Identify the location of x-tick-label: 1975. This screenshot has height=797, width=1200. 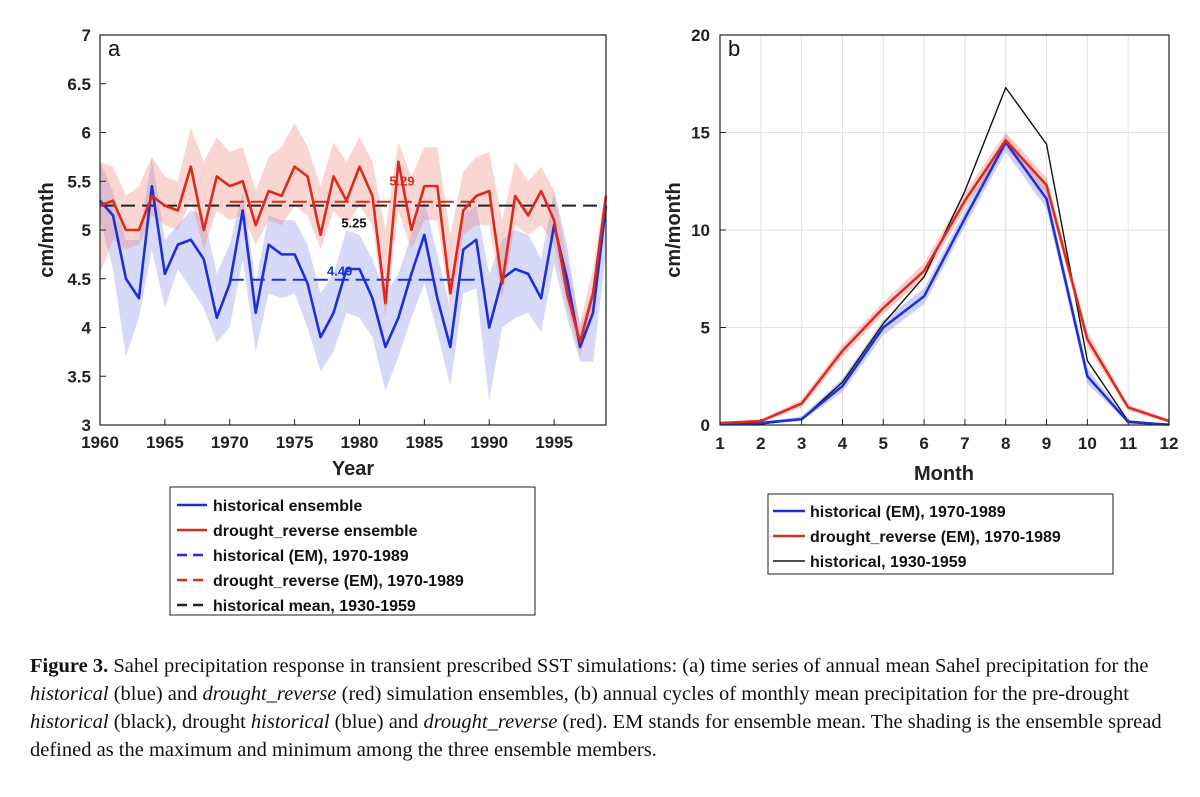
(295, 442).